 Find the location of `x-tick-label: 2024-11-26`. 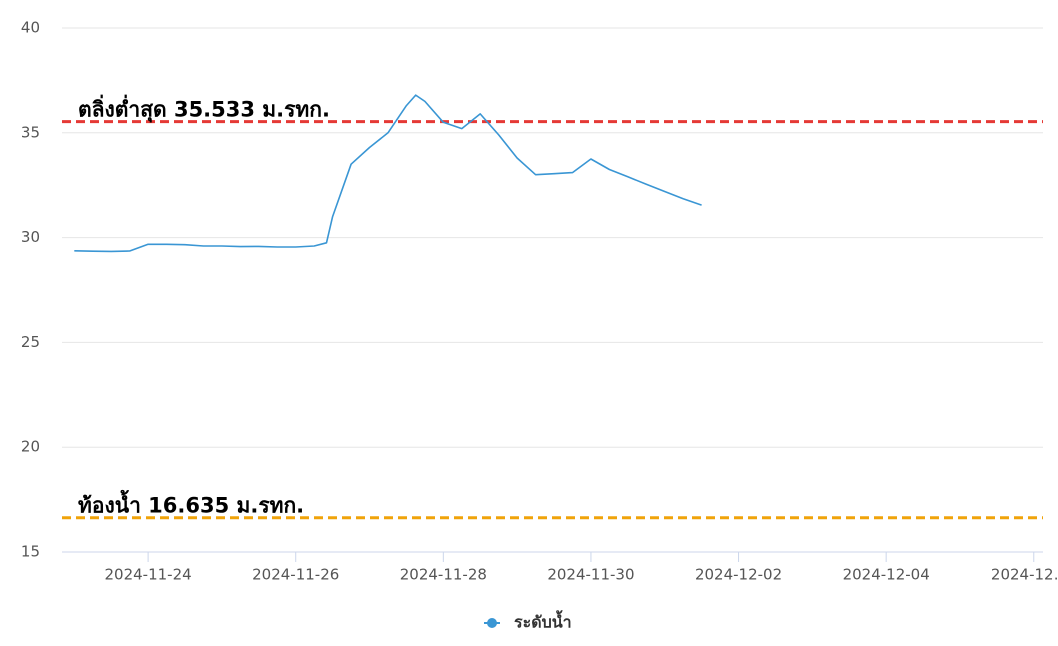

x-tick-label: 2024-11-26 is located at coordinates (295, 575).